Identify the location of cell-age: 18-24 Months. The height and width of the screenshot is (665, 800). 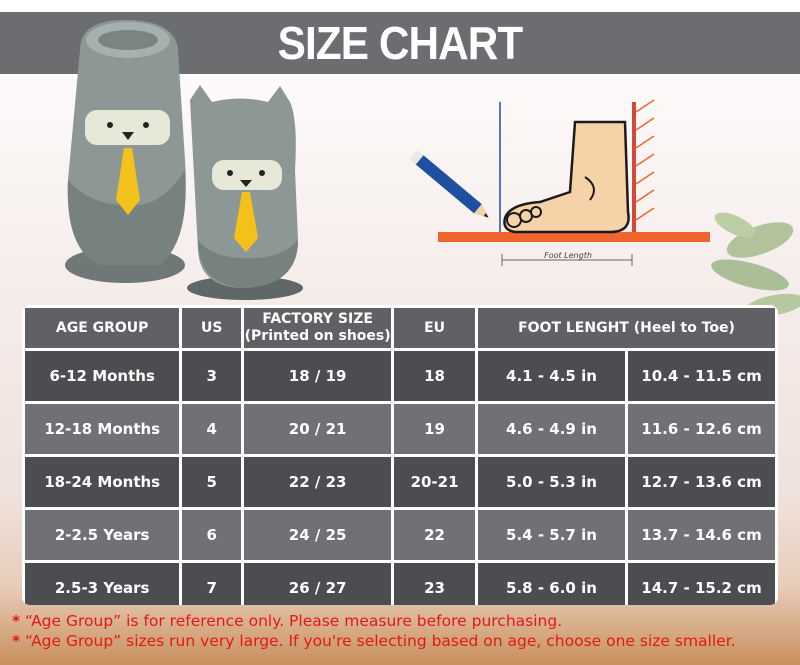
(102, 482).